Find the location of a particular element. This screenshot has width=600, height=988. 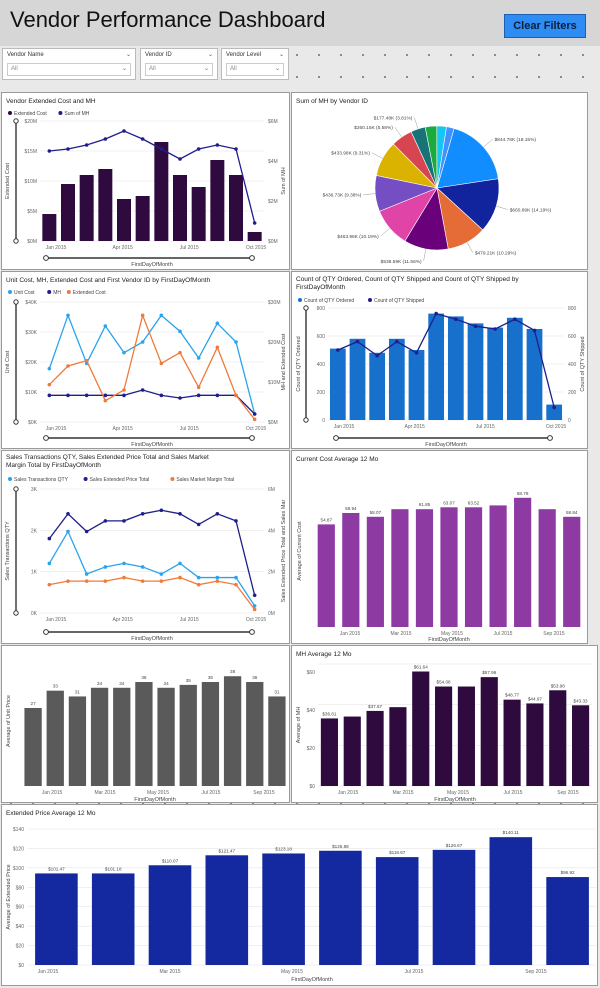

y-tick-label: $5M is located at coordinates (32, 212).